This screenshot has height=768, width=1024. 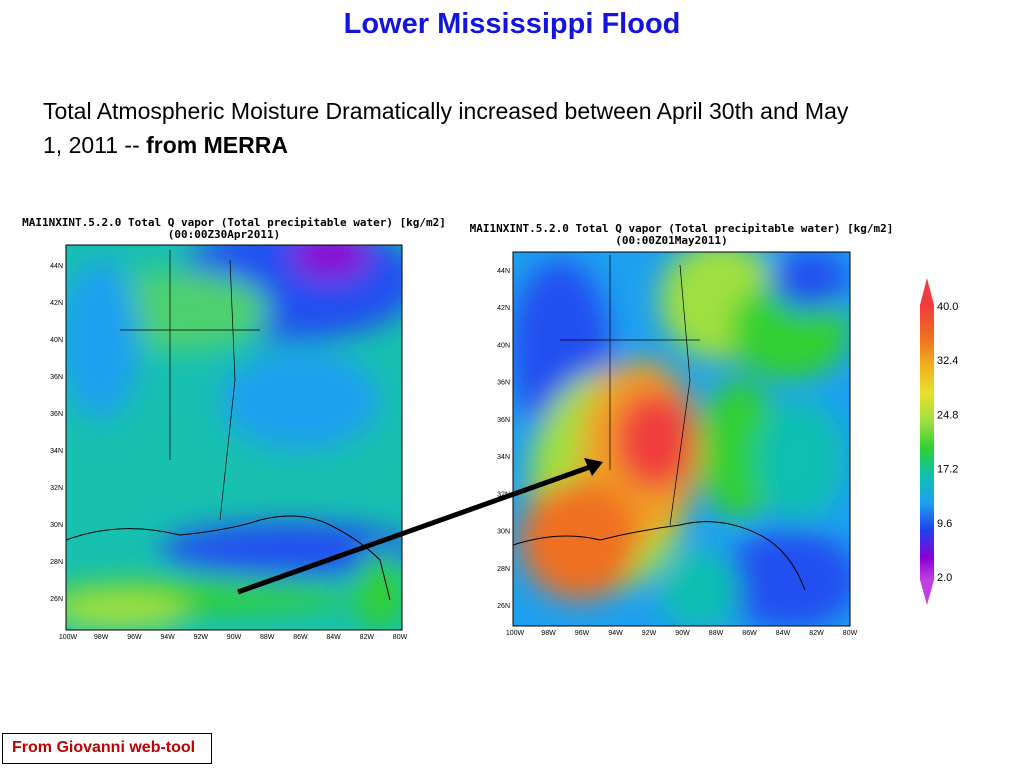 I want to click on map-time: (00:00Z01May2011), so click(x=671, y=240).